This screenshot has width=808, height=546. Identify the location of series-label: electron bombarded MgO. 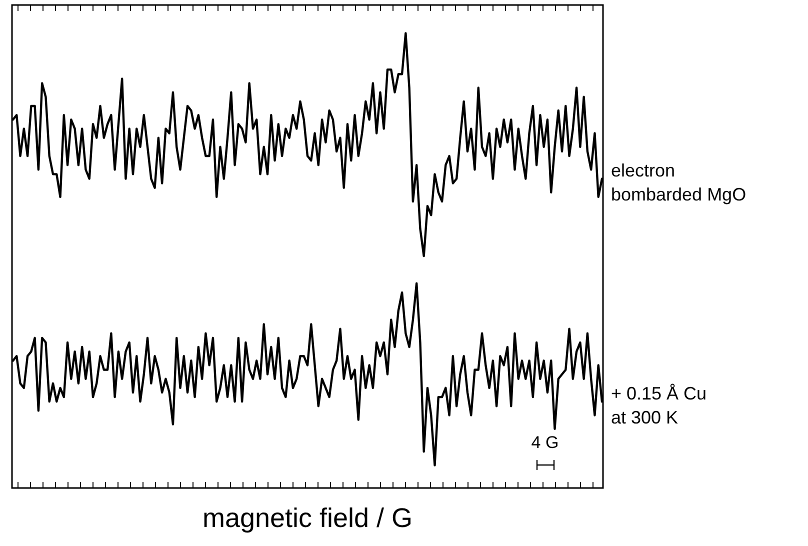
(678, 182).